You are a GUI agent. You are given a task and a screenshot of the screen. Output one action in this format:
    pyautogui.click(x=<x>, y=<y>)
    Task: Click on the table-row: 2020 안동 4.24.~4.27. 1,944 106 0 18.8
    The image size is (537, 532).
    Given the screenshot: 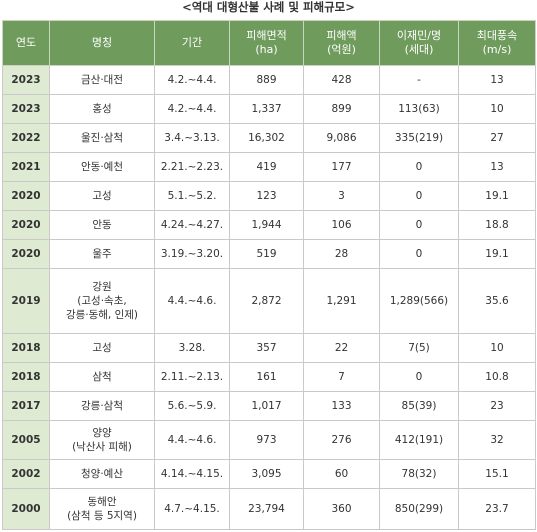 What is the action you would take?
    pyautogui.click(x=269, y=225)
    